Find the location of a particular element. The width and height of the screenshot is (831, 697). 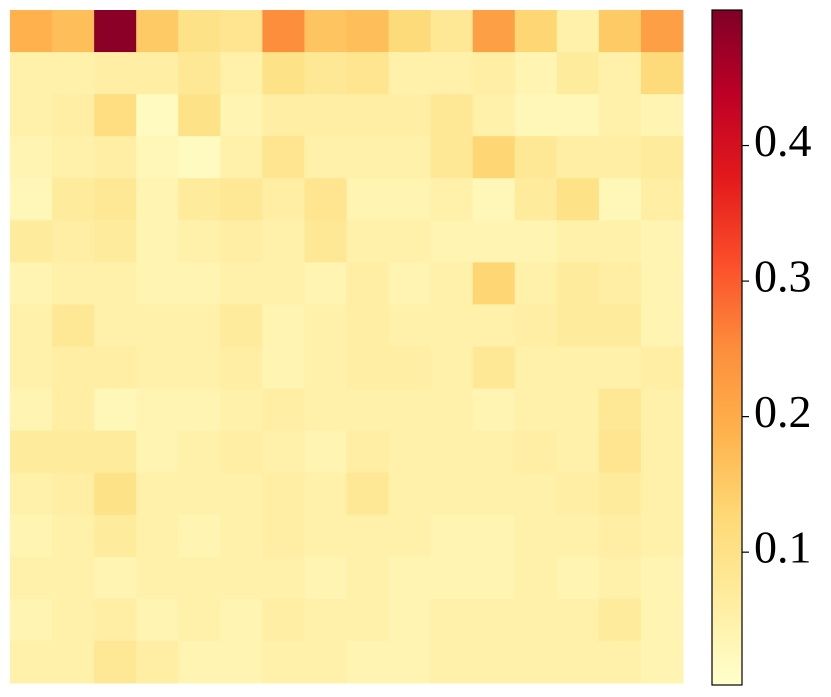

colorbar is located at coordinates (727, 347).